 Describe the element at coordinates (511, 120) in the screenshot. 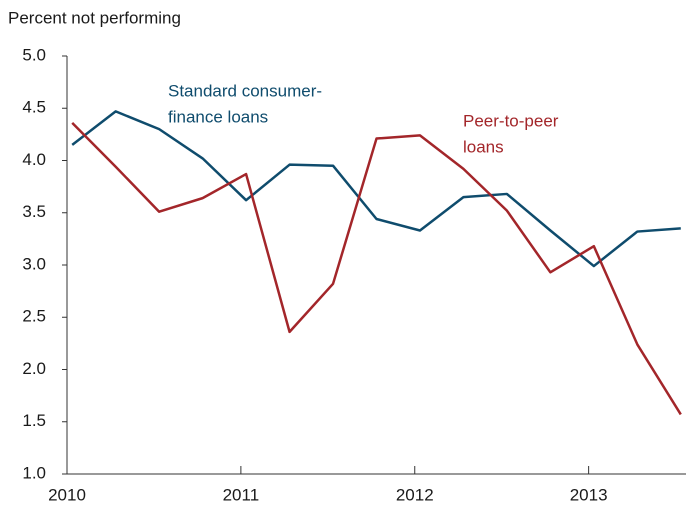

I see `series-label: Peer-to-peer` at that location.